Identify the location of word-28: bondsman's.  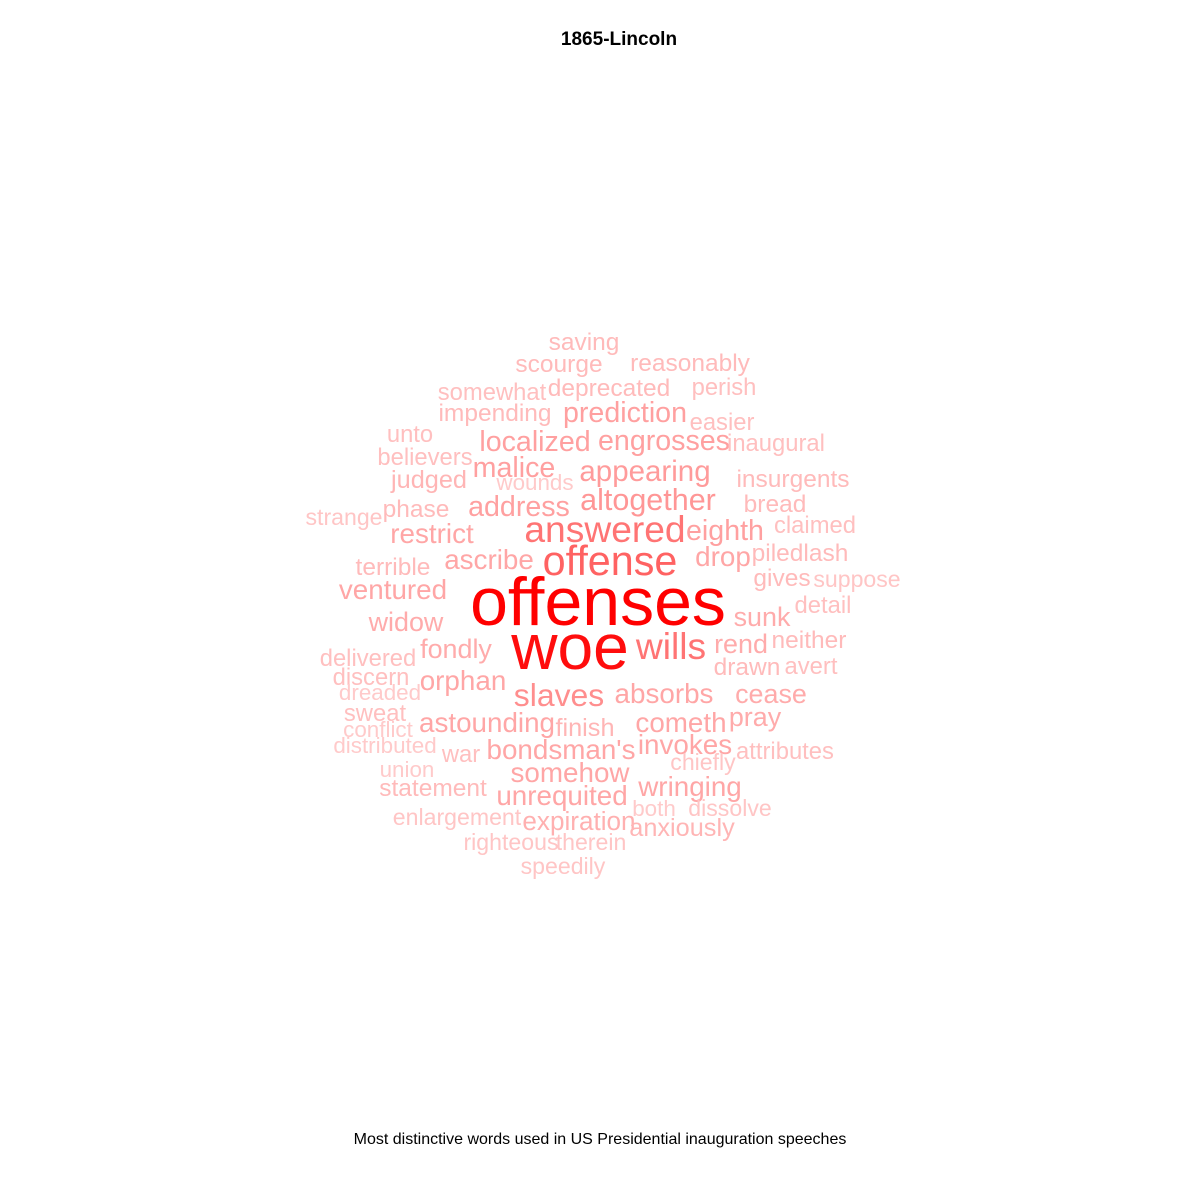
(560, 749).